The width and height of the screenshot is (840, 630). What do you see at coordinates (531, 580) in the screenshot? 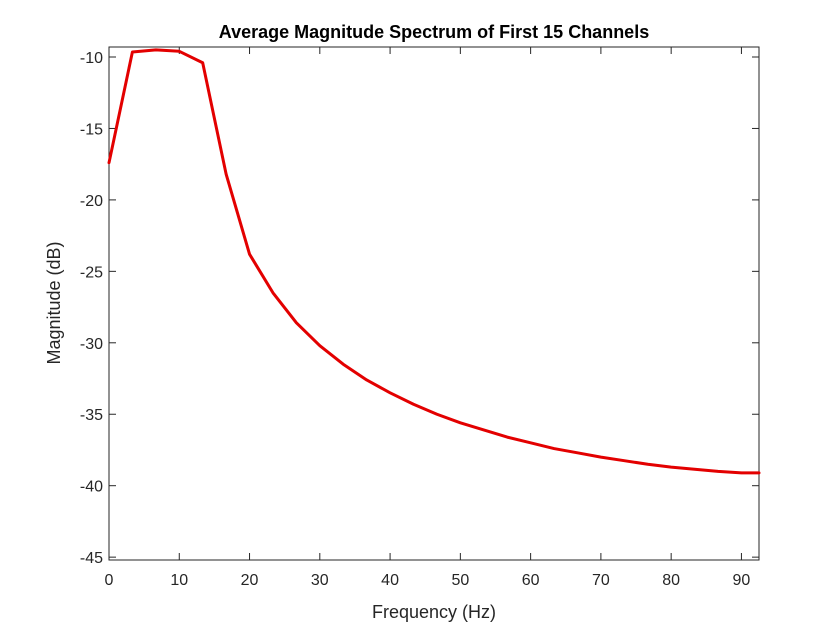
I see `x-tick-label: 60` at bounding box center [531, 580].